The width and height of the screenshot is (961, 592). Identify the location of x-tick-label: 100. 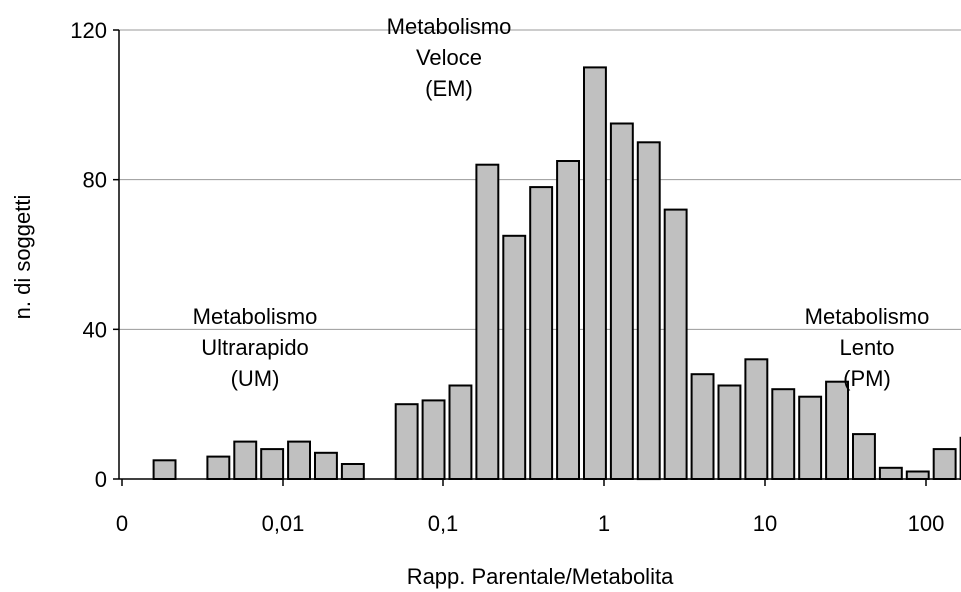
(926, 523).